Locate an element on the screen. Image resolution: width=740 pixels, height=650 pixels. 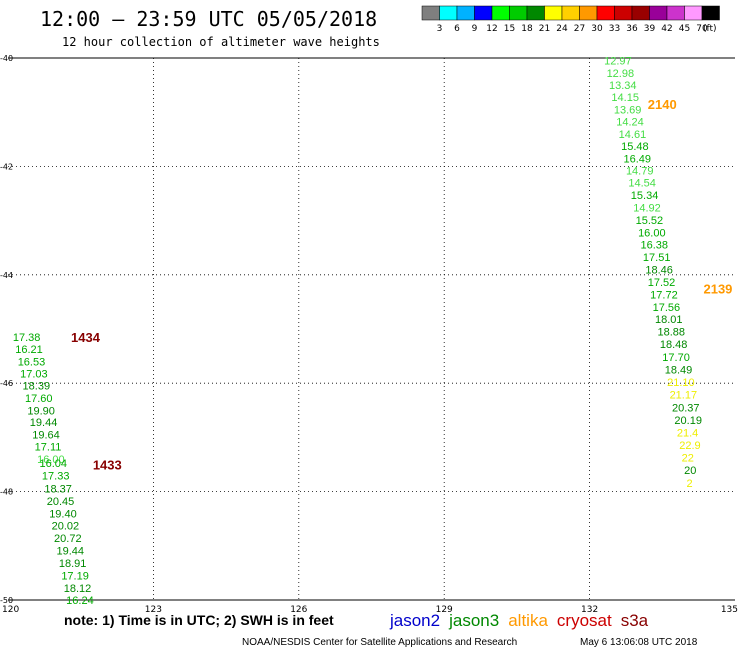
swh-value-label: 18.91 is located at coordinates (73, 564).